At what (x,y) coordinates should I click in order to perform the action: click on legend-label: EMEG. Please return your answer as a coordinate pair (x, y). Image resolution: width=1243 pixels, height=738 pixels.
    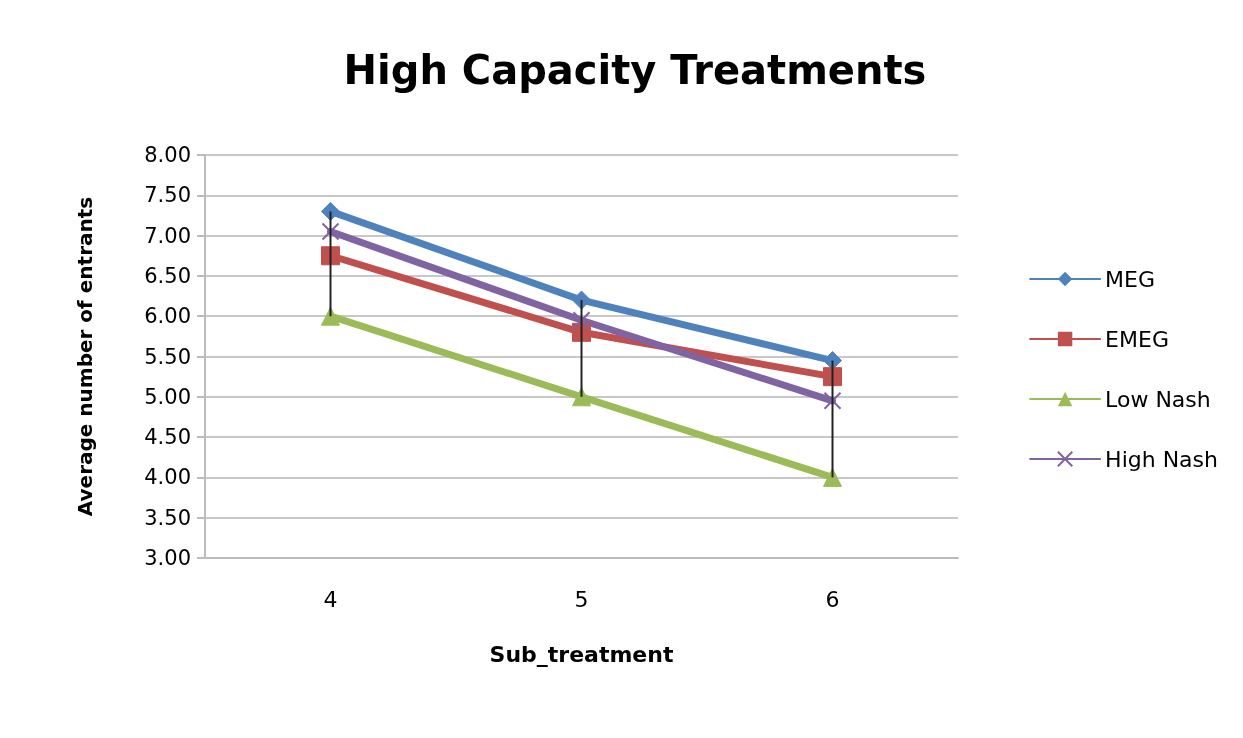
    Looking at the image, I should click on (1137, 339).